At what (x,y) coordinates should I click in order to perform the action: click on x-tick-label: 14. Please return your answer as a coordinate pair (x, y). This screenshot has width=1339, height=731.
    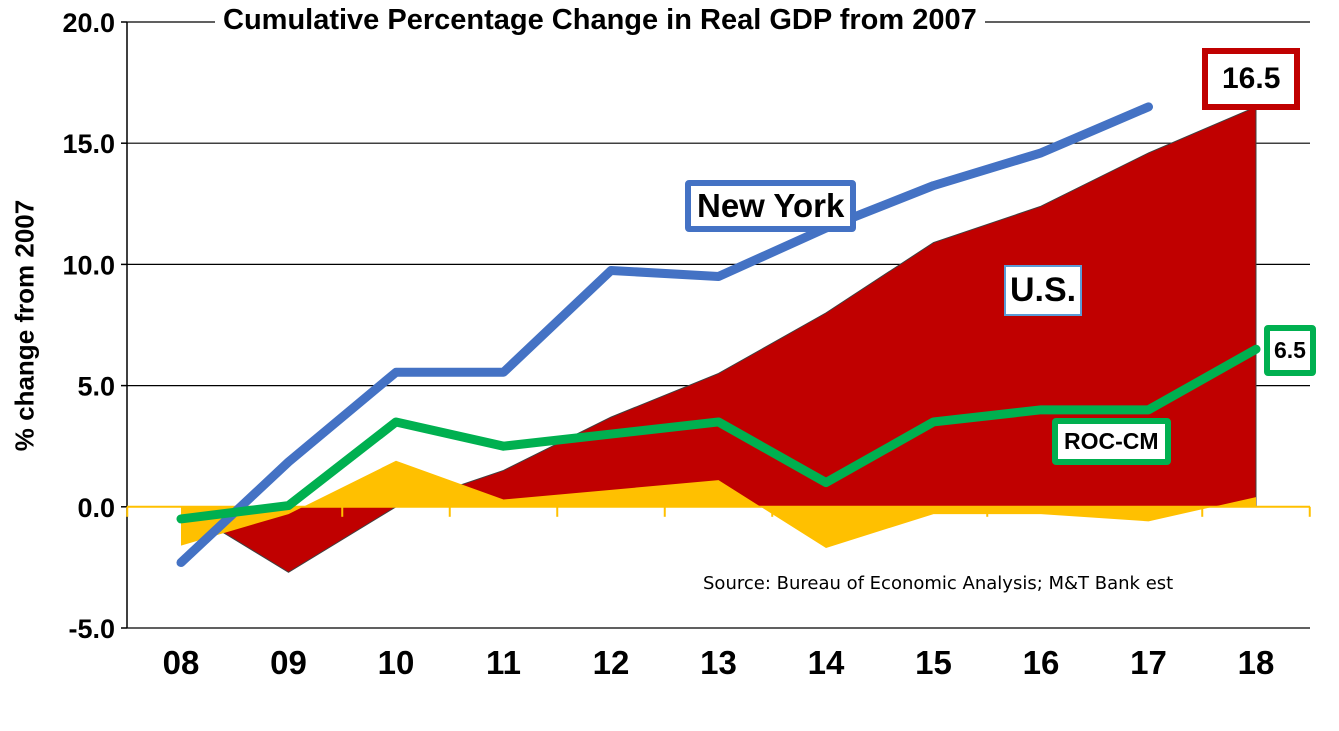
    Looking at the image, I should click on (826, 662).